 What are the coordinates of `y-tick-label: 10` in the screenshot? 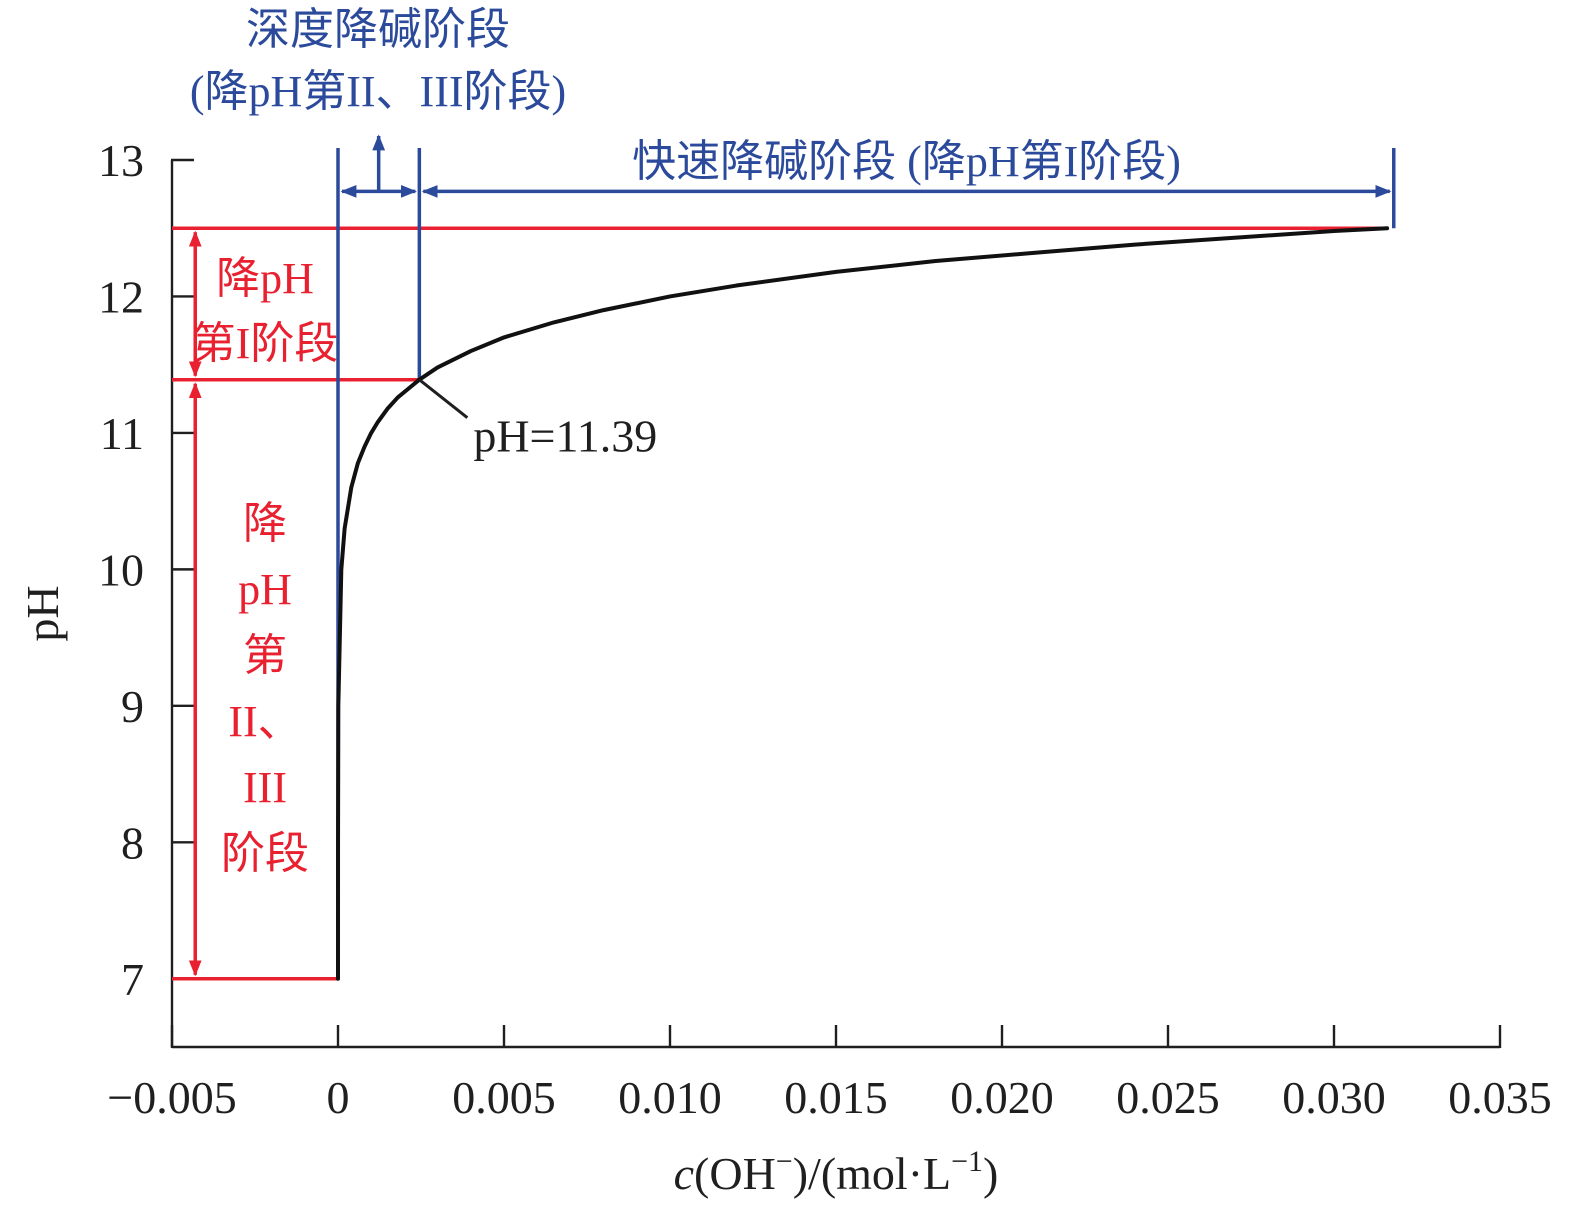 It's located at (121, 569).